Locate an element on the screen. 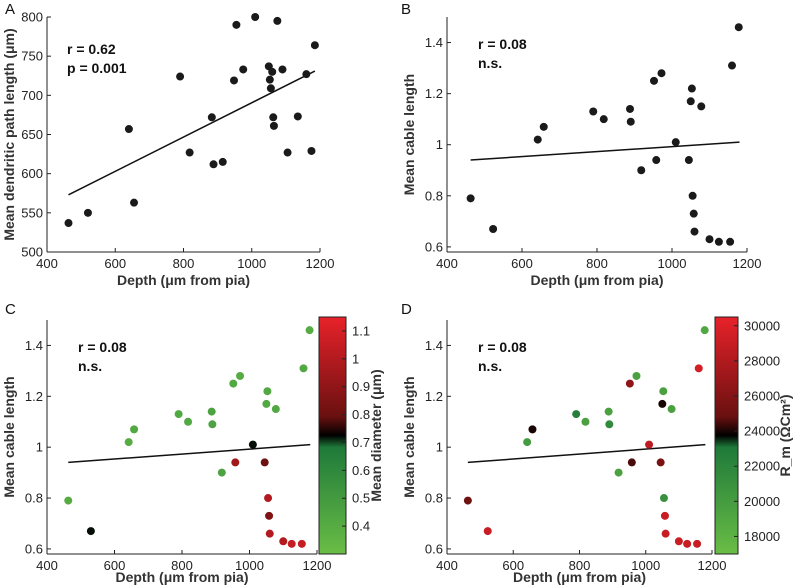  y-tick-label: 600 is located at coordinates (32, 173).